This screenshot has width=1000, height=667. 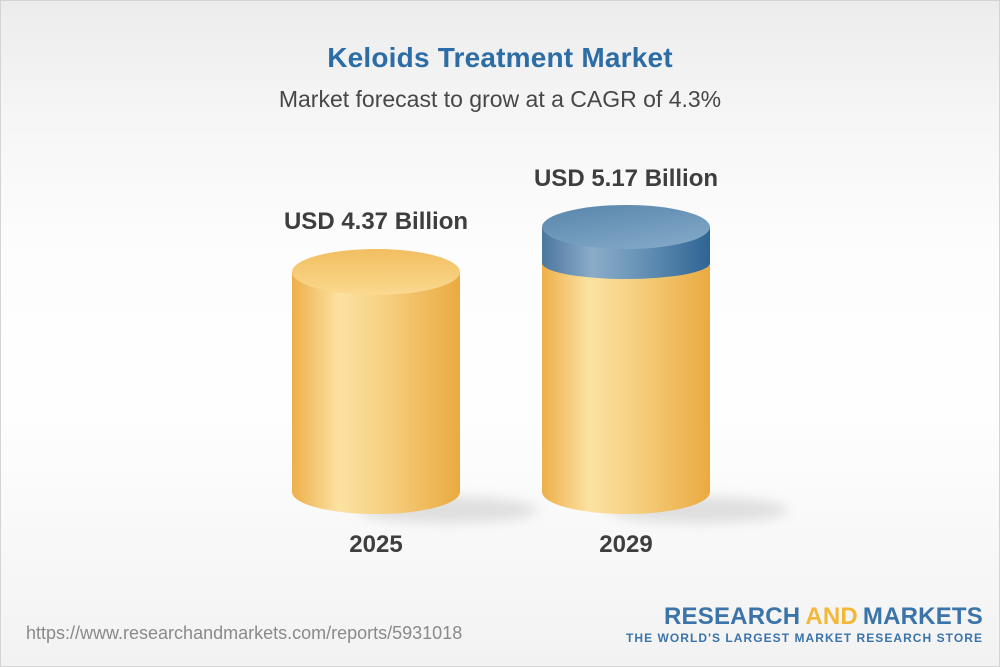 I want to click on logo-word-and: AND, so click(x=831, y=616).